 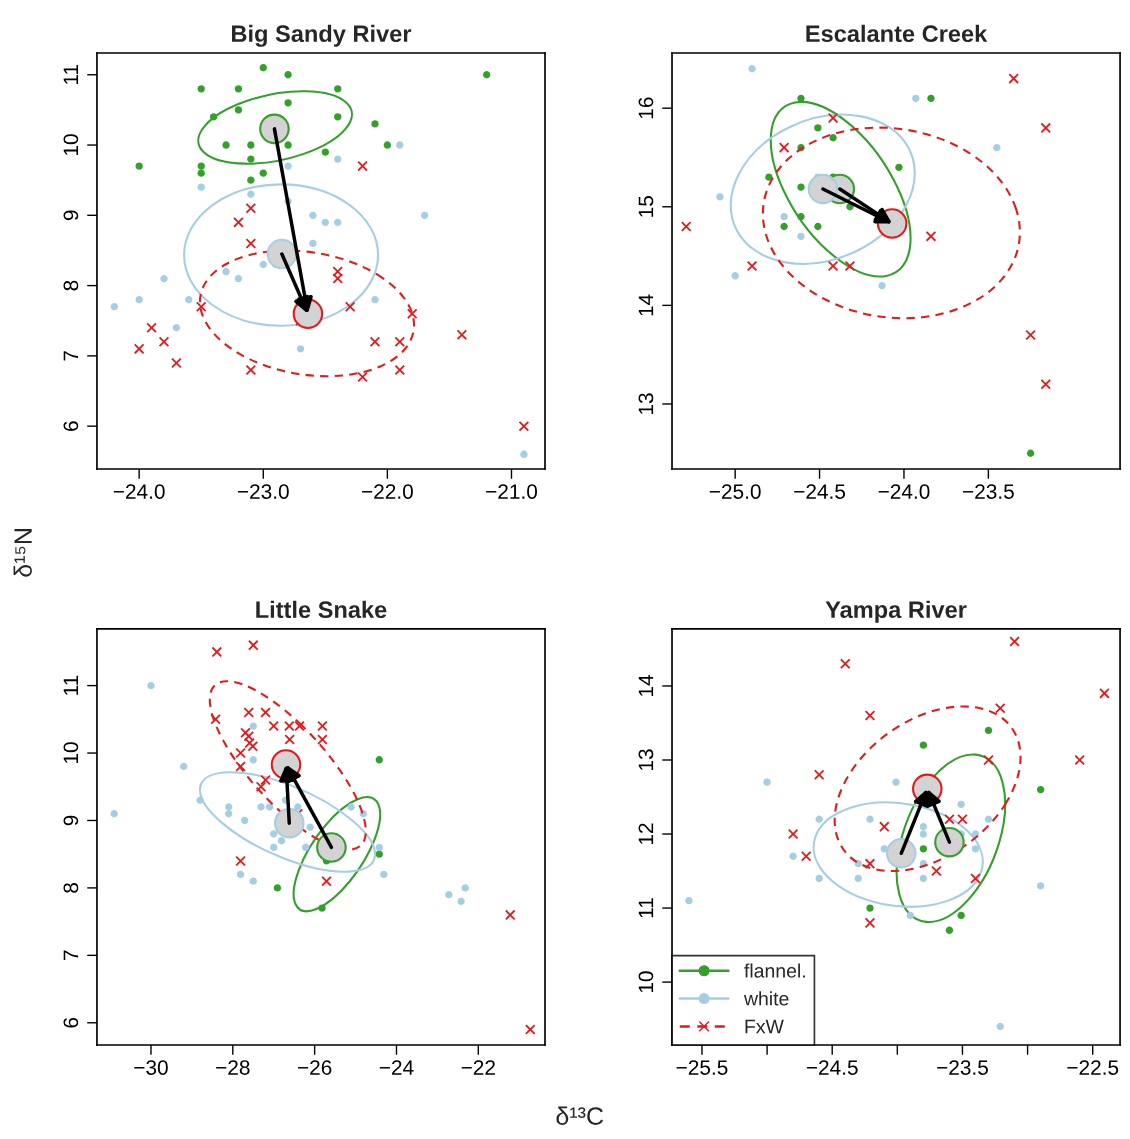 I want to click on chart-title: Escalante Creek, so click(x=897, y=33).